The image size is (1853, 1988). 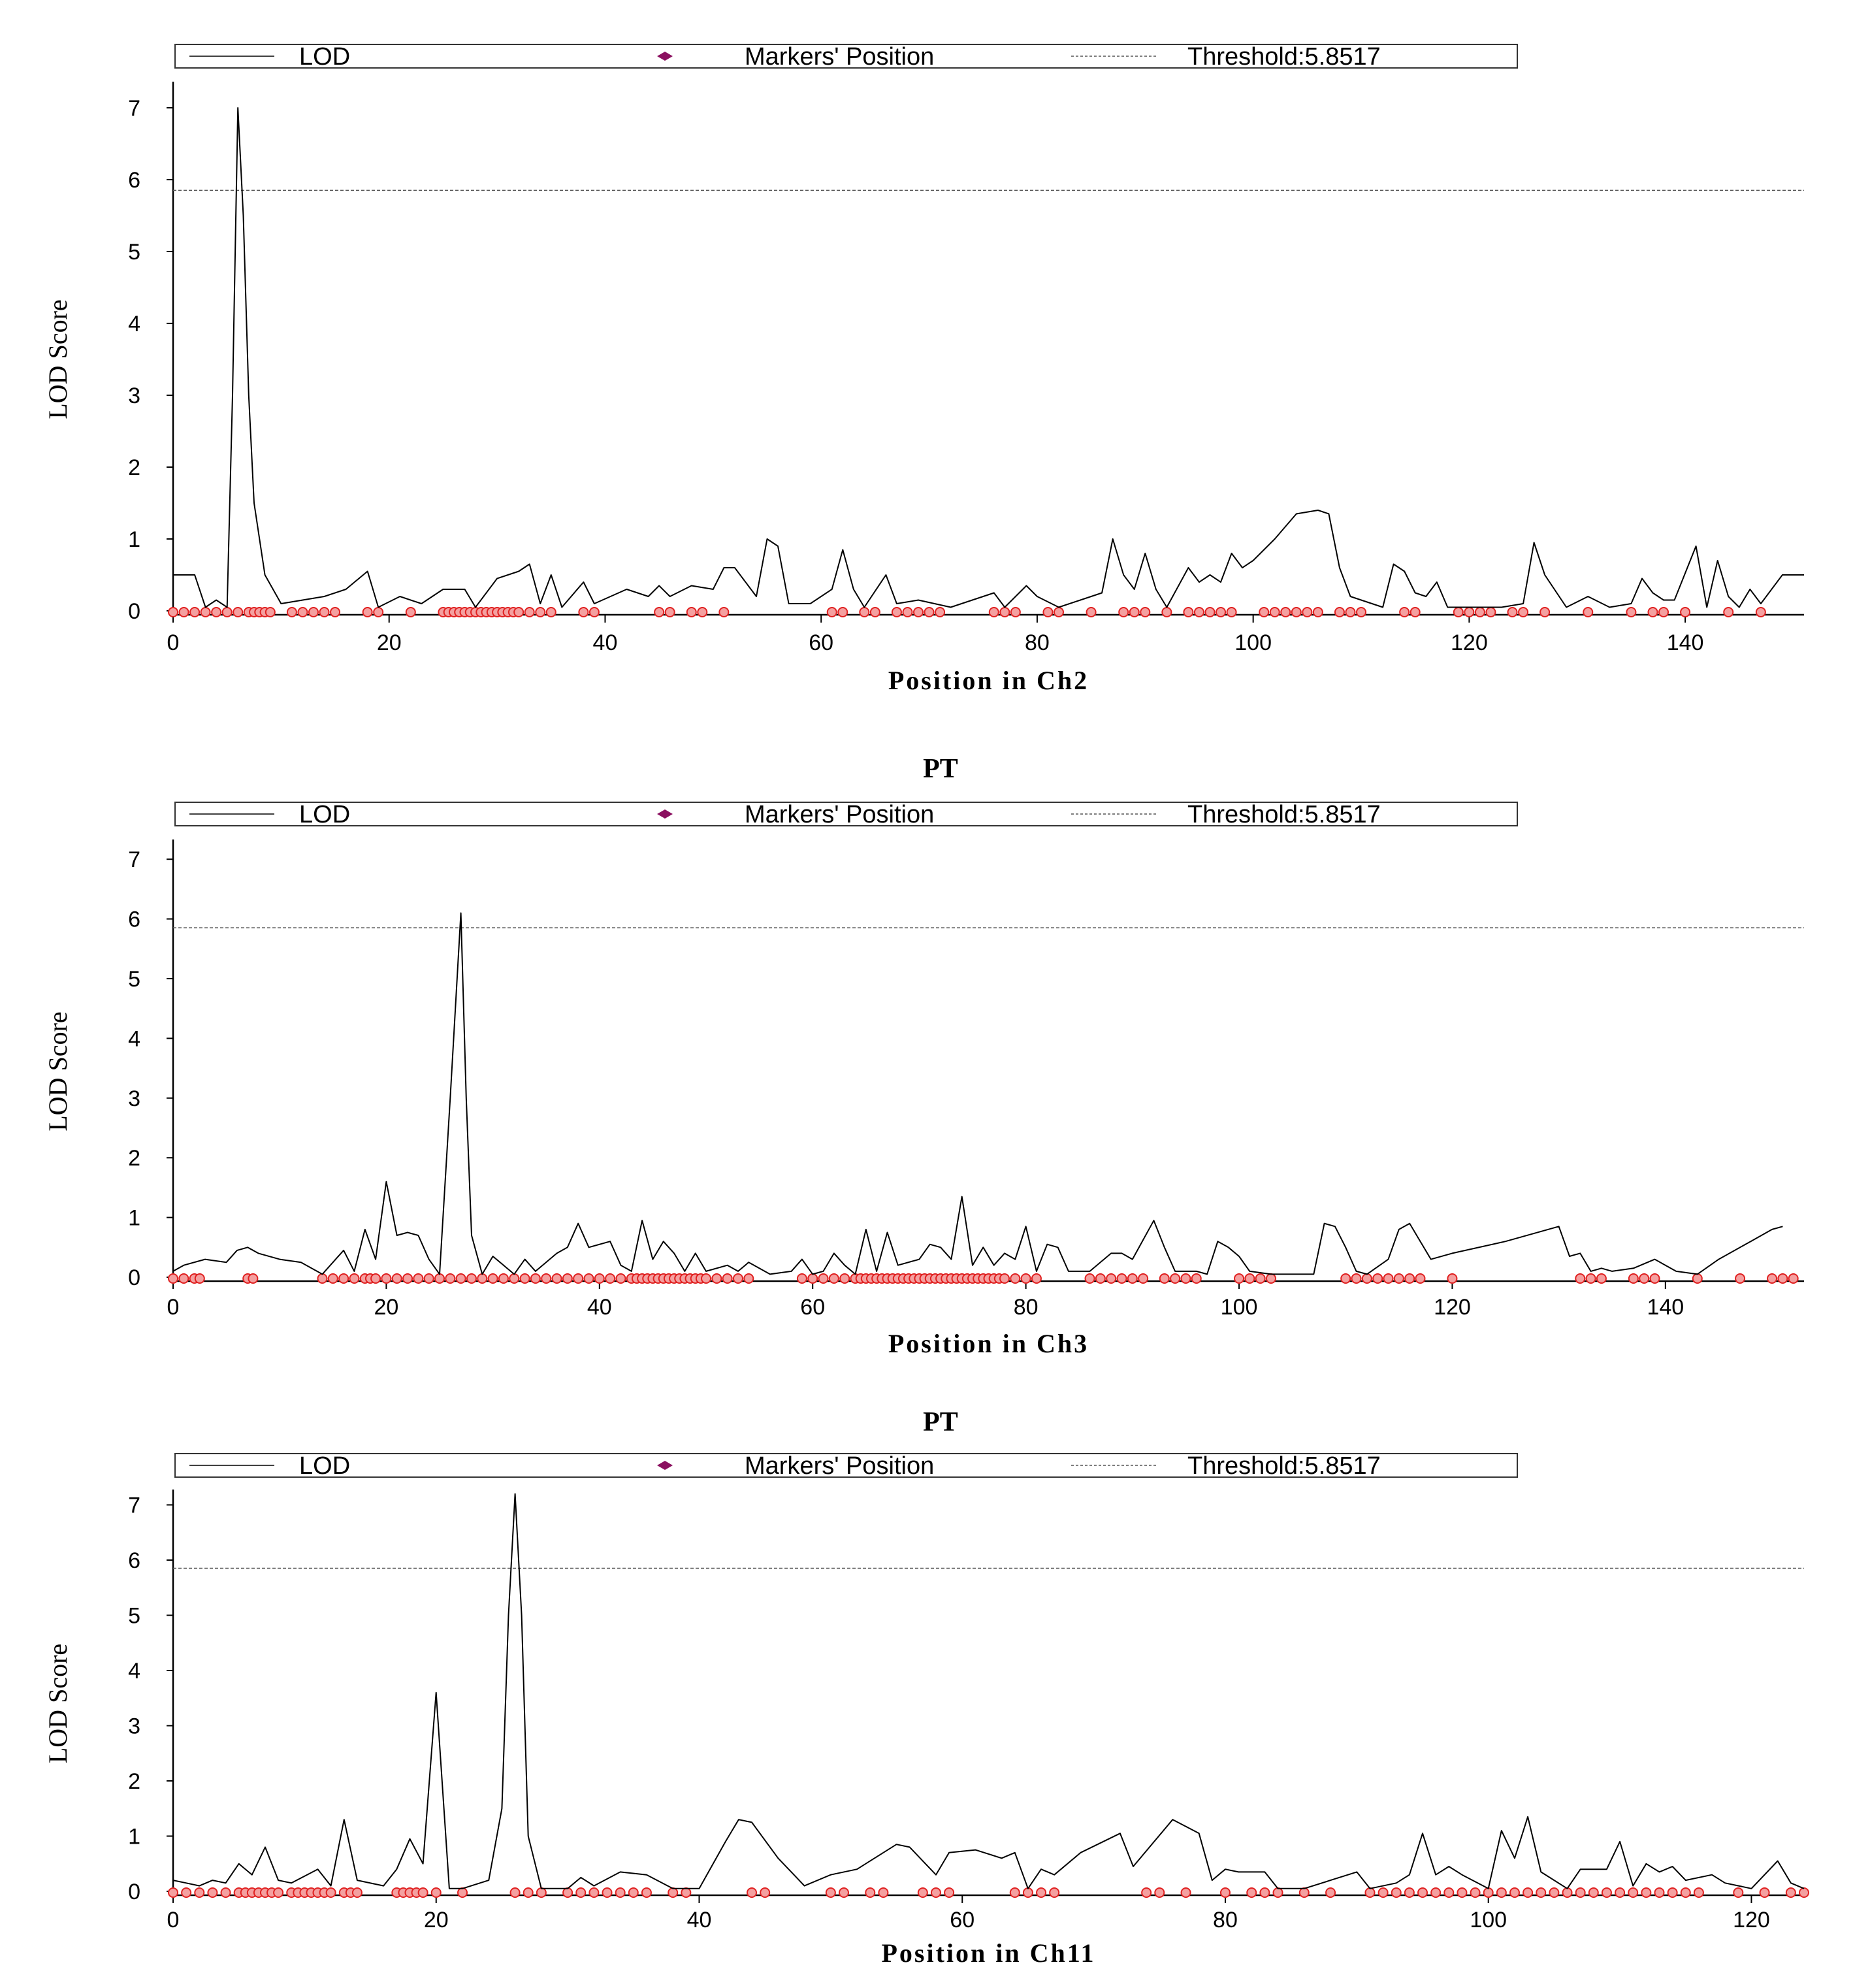 What do you see at coordinates (134, 920) in the screenshot?
I see `y-tick-label: 6` at bounding box center [134, 920].